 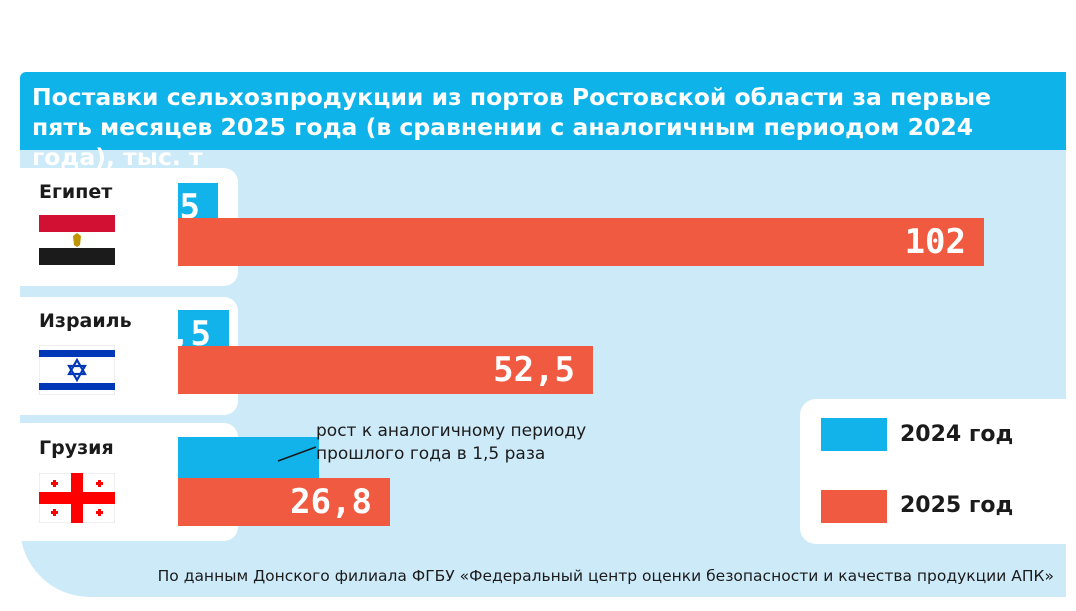 I want to click on legend-label-2024: 2024 год, so click(x=957, y=434).